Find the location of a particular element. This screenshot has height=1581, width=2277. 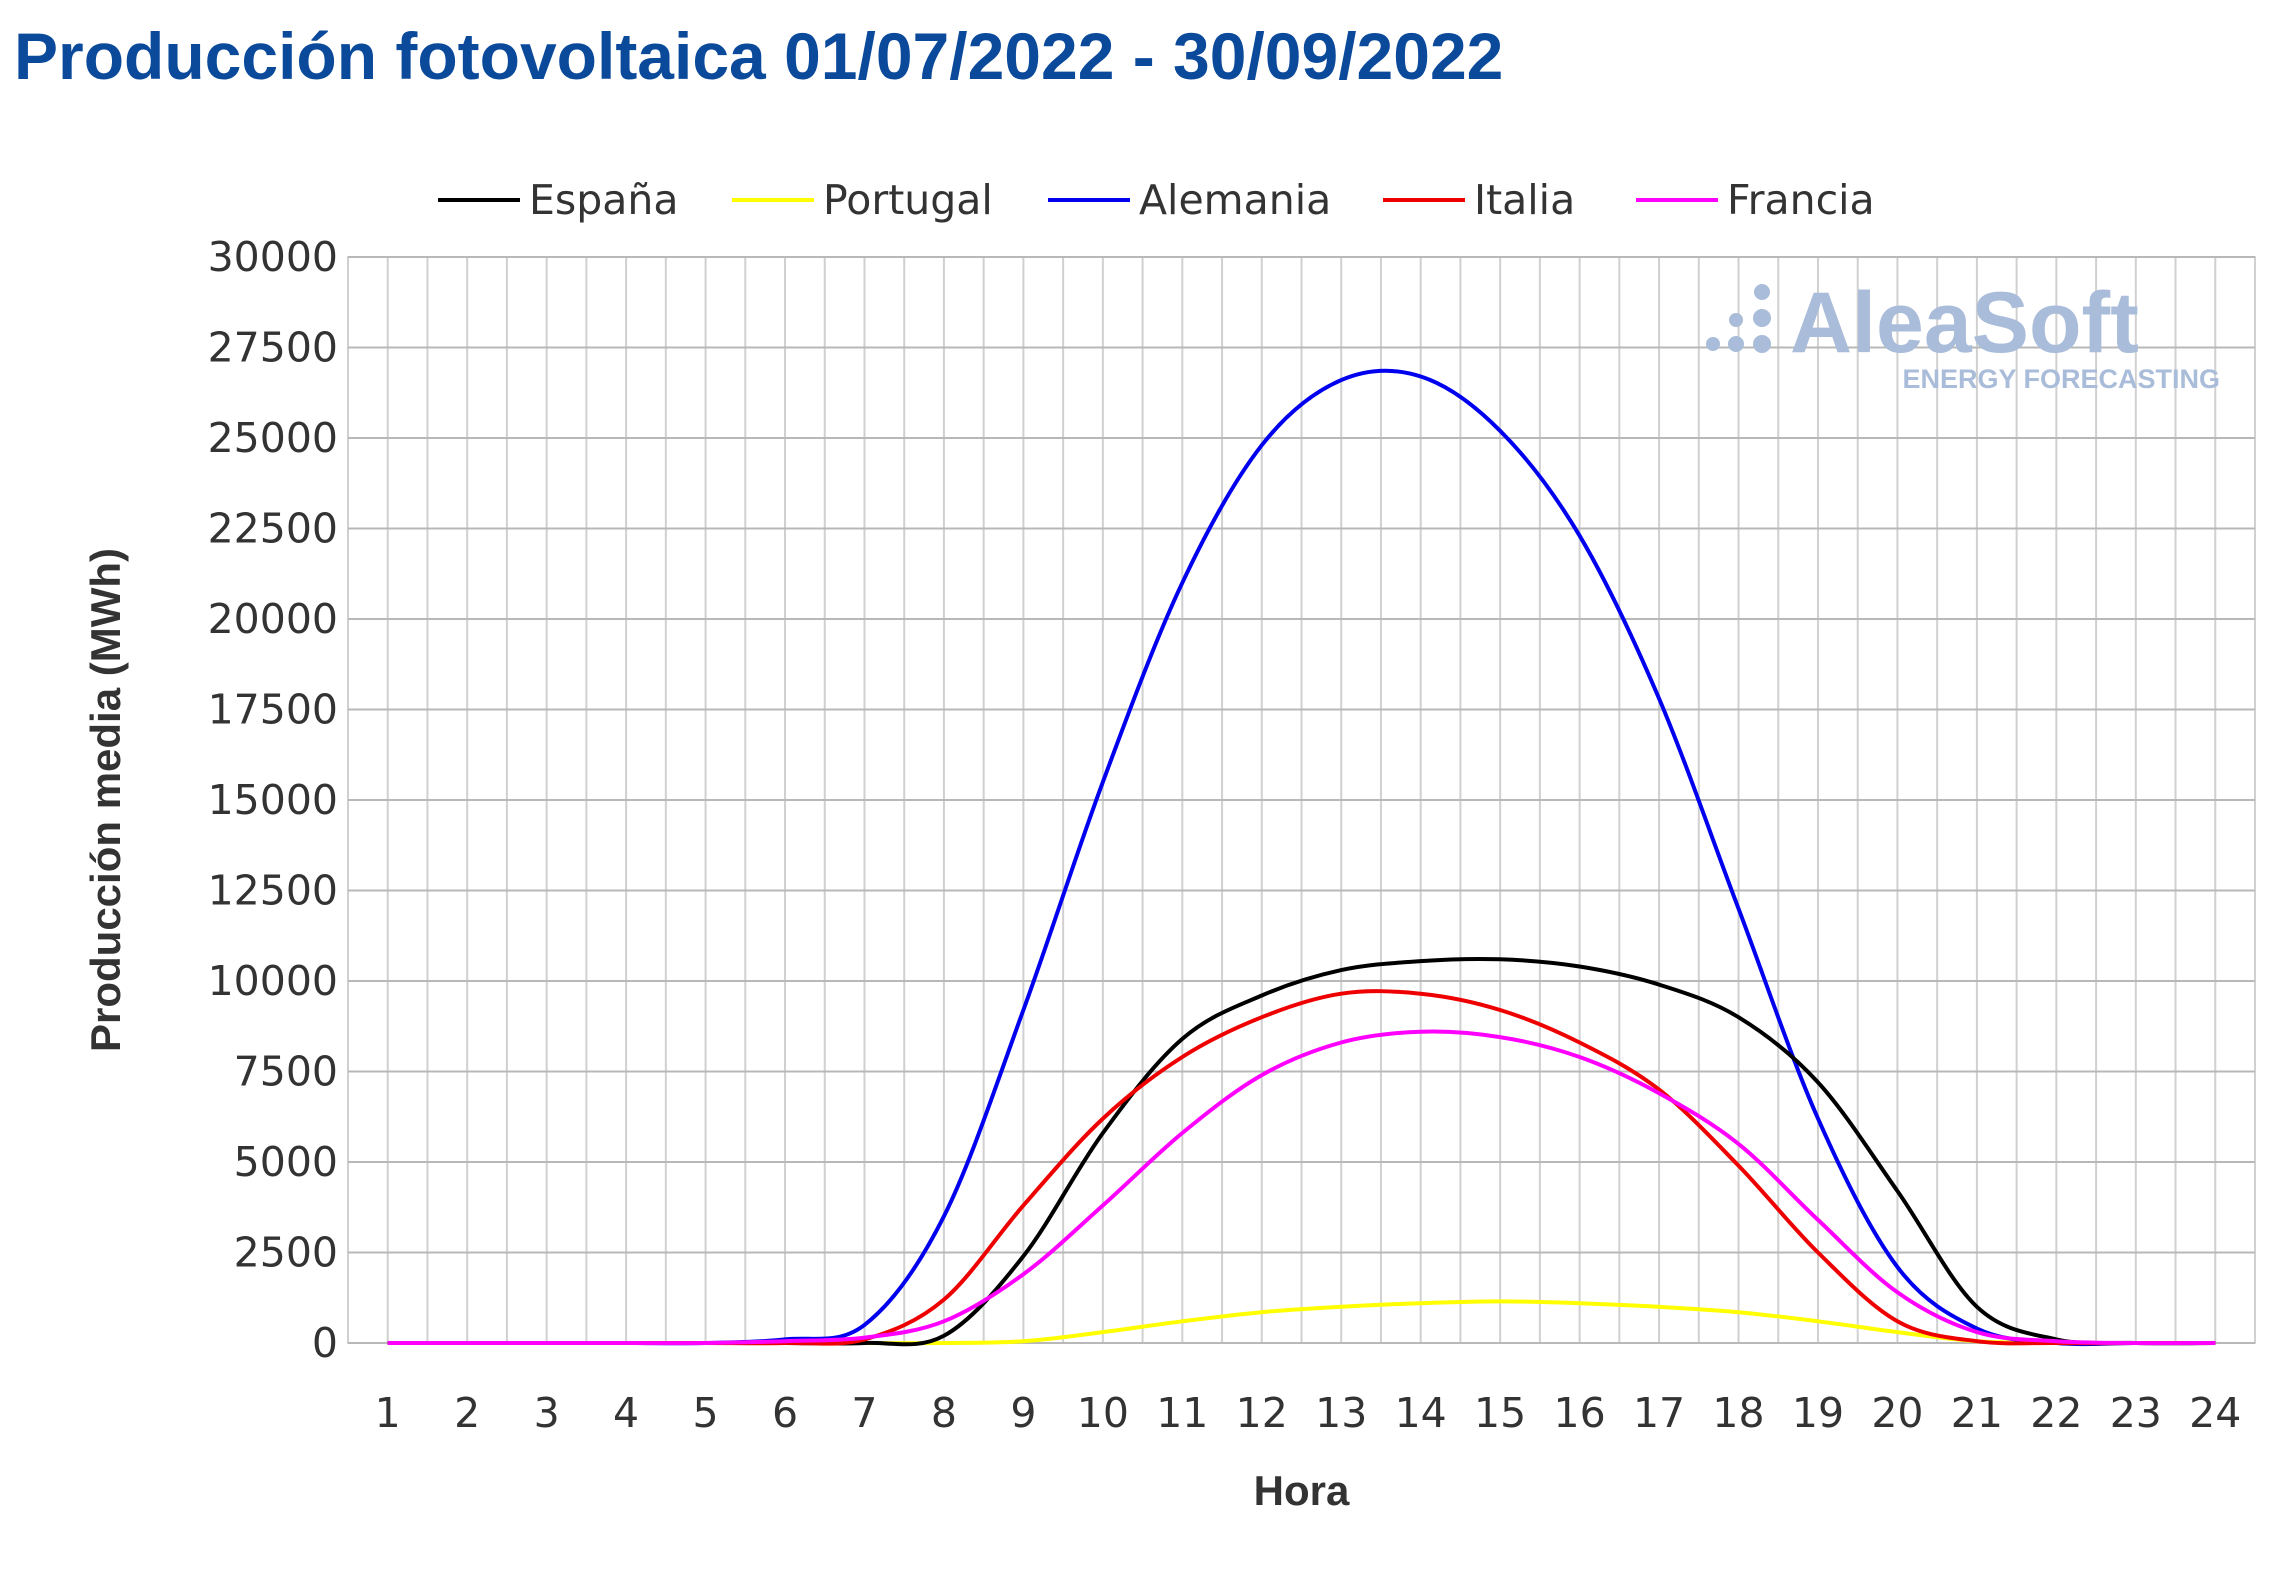

aleasoft-logo-icon is located at coordinates (1738, 318).